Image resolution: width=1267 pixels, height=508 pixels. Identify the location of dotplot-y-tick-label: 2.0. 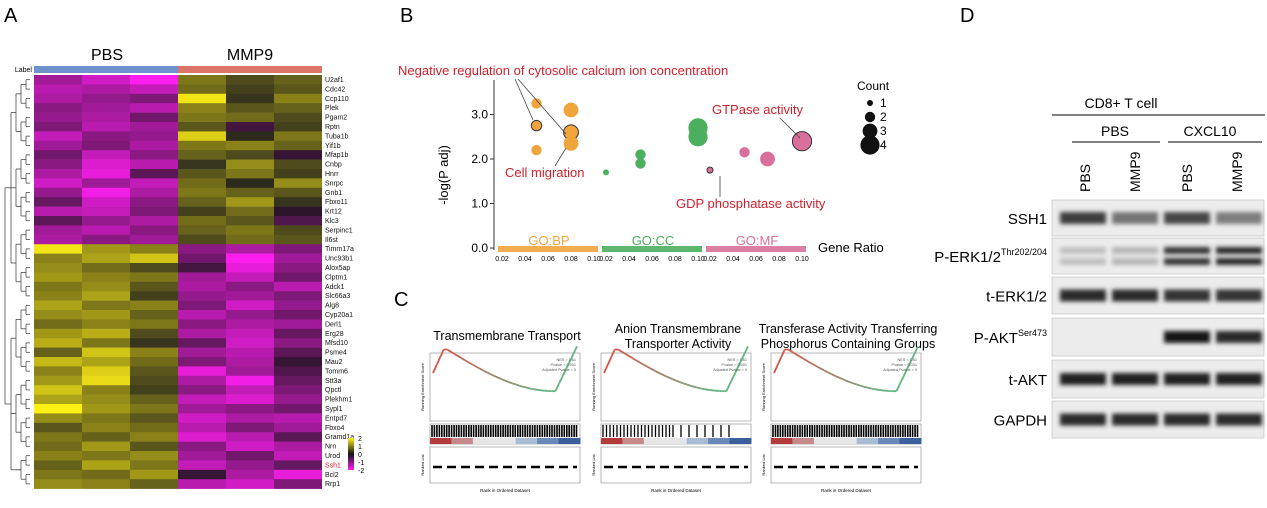
(479, 159).